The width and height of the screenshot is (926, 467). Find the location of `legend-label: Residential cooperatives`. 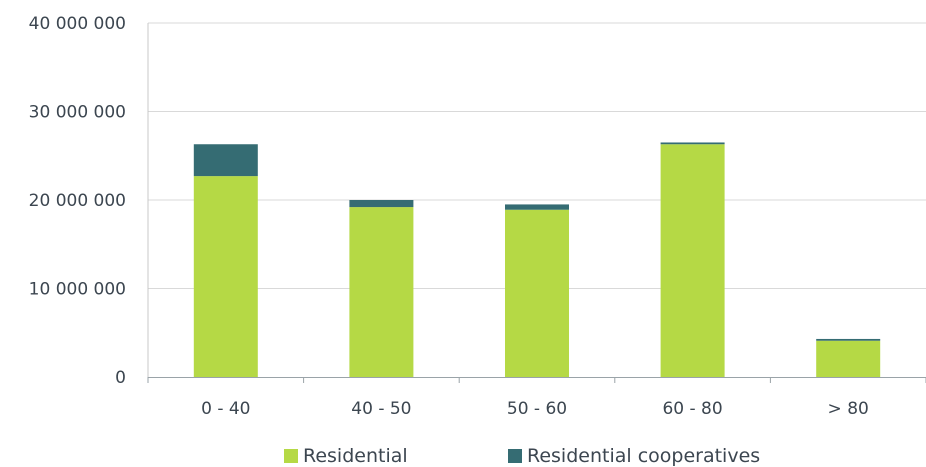

legend-label: Residential cooperatives is located at coordinates (643, 456).